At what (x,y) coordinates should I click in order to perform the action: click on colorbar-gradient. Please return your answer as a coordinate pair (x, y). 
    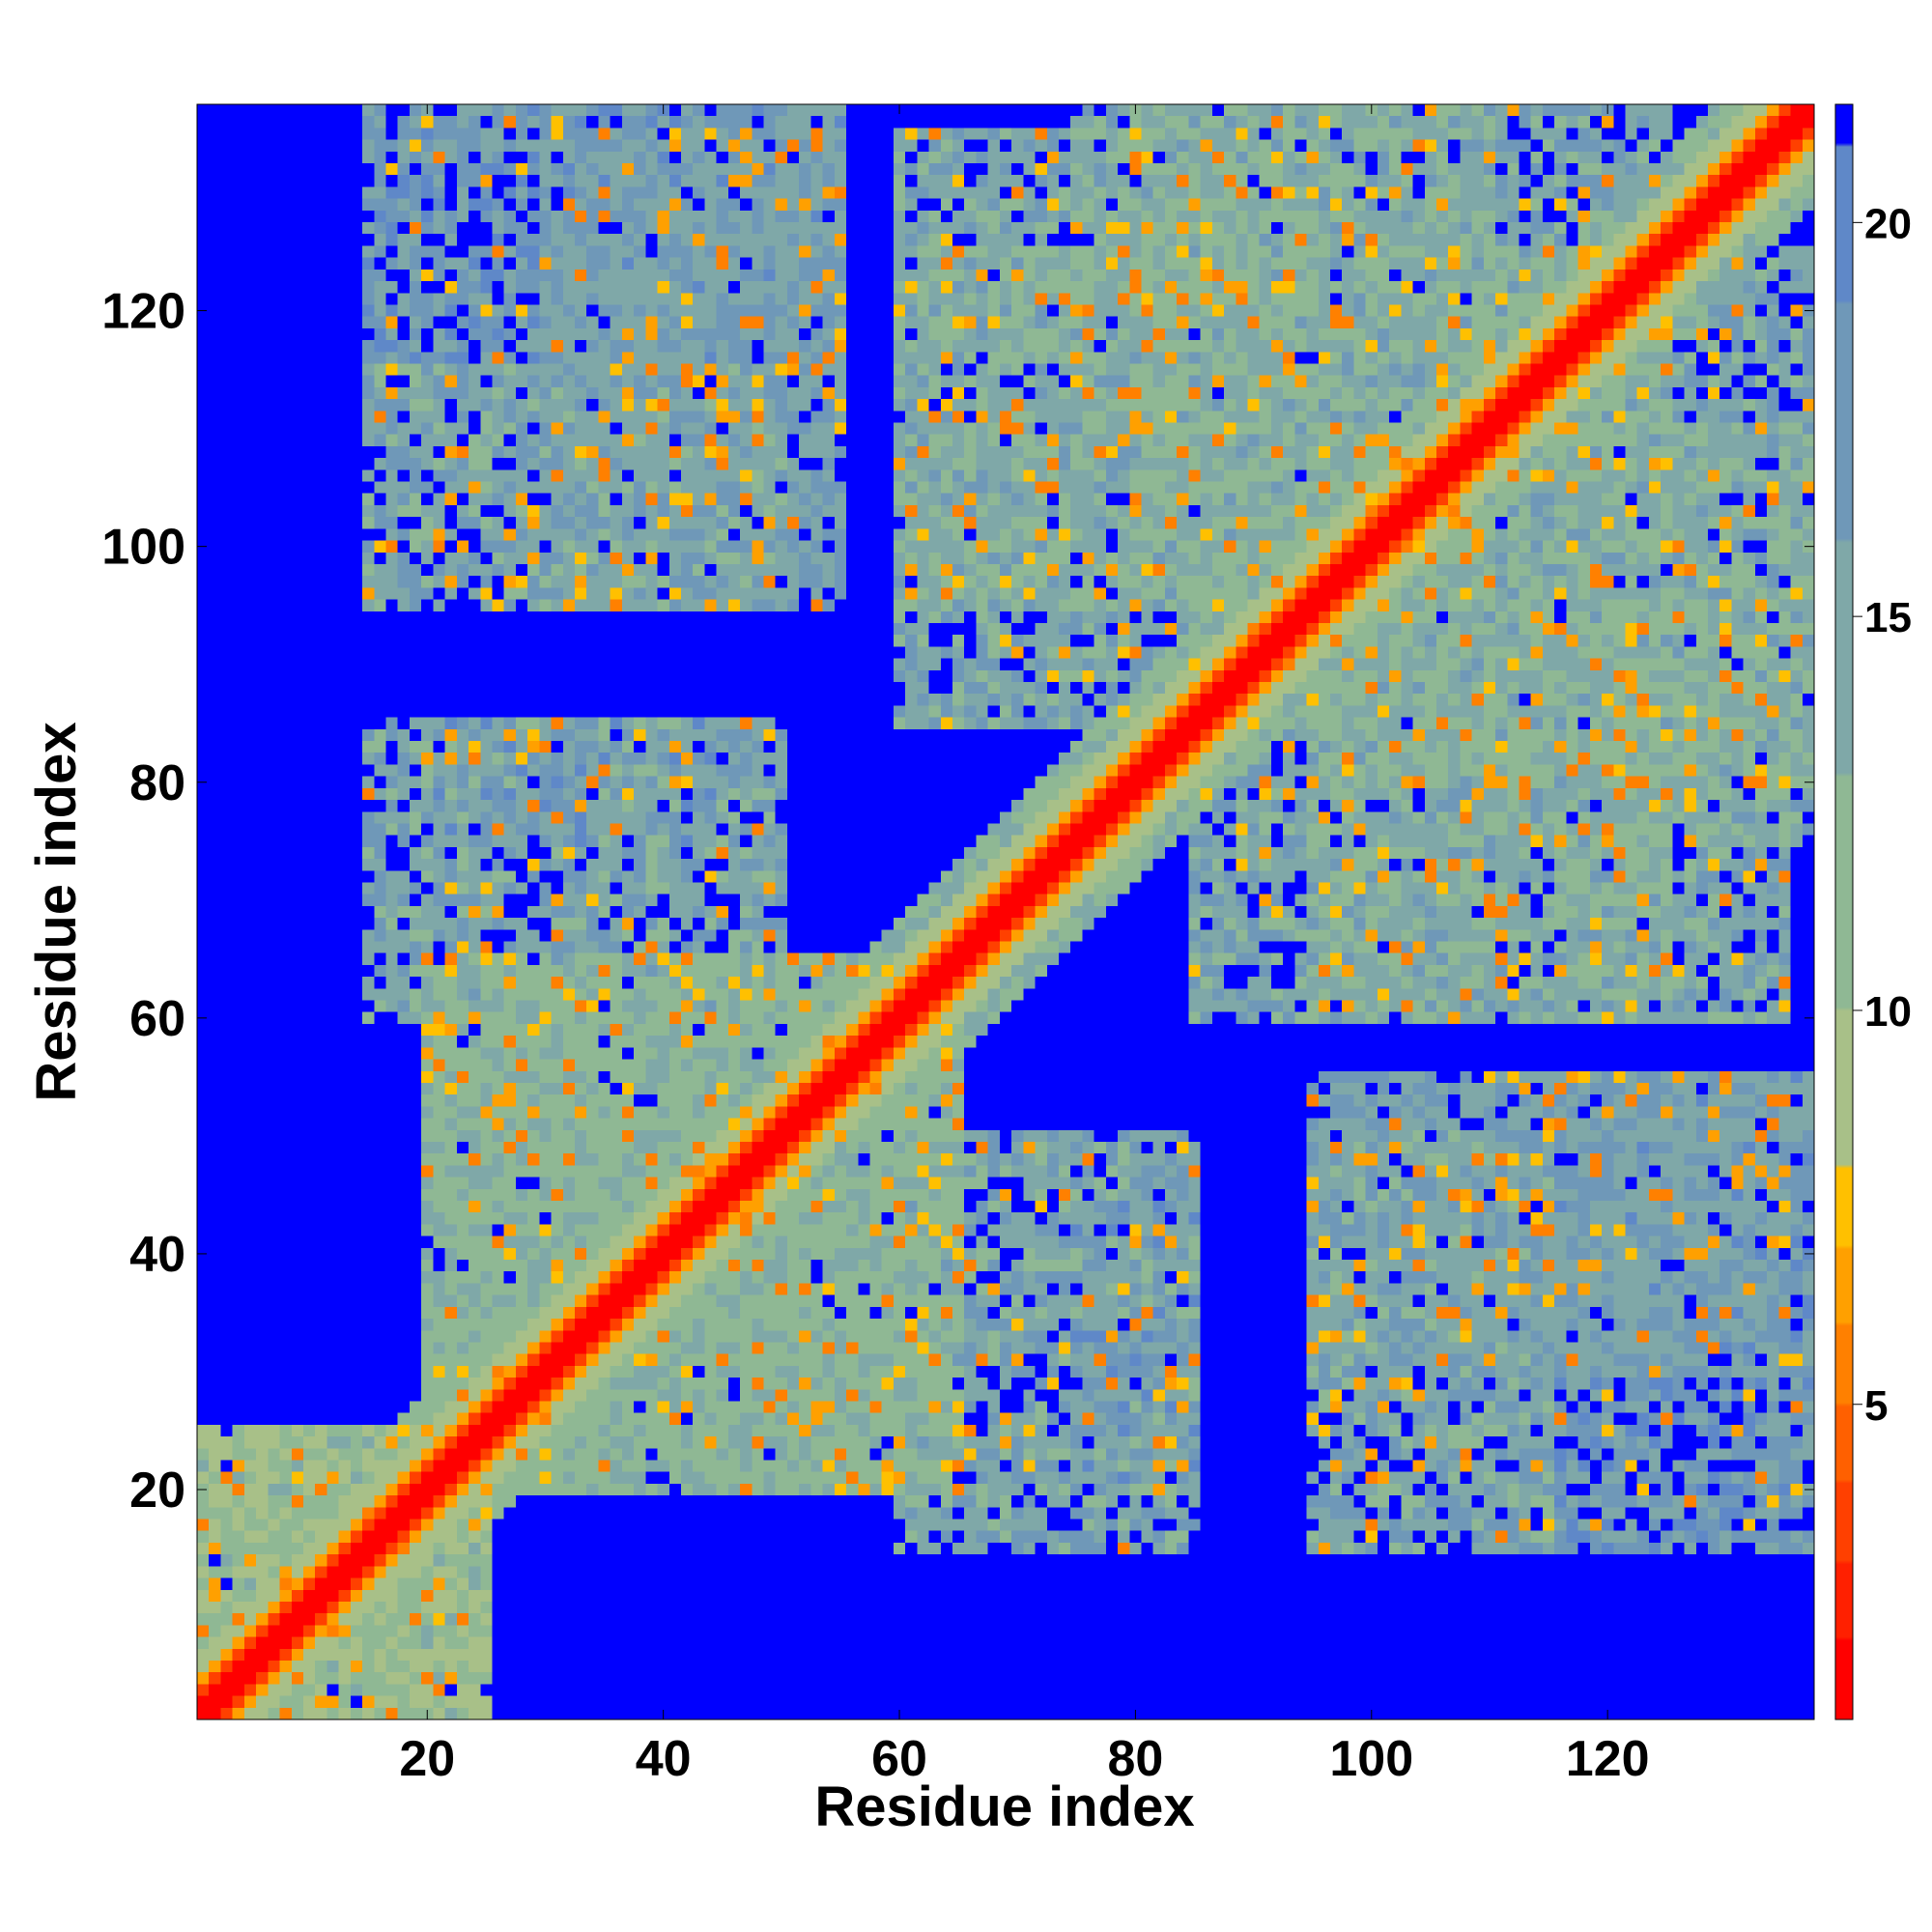
    Looking at the image, I should click on (1844, 911).